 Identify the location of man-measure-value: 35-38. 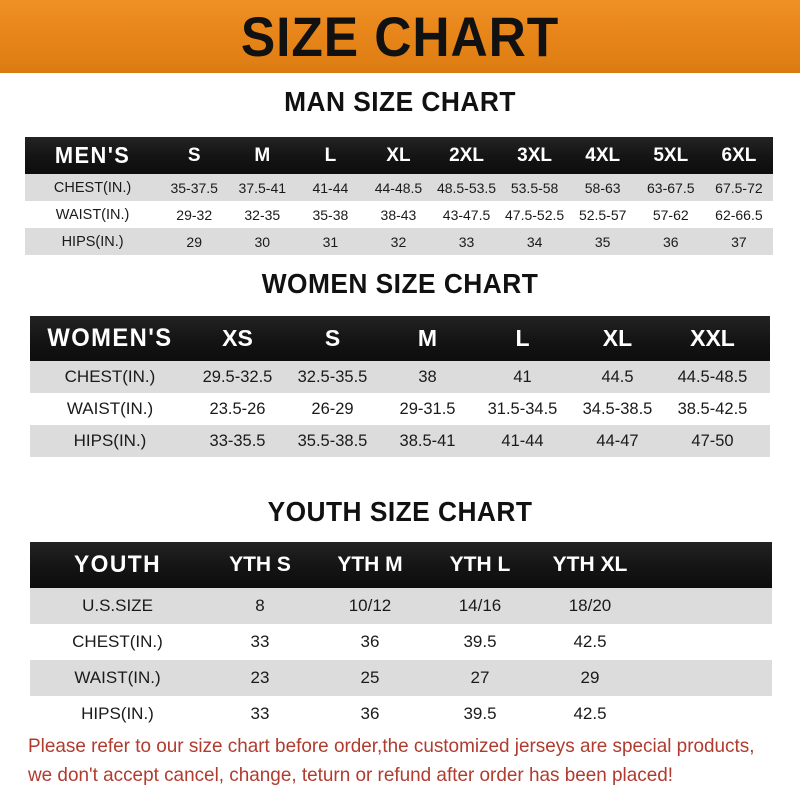
(330, 214).